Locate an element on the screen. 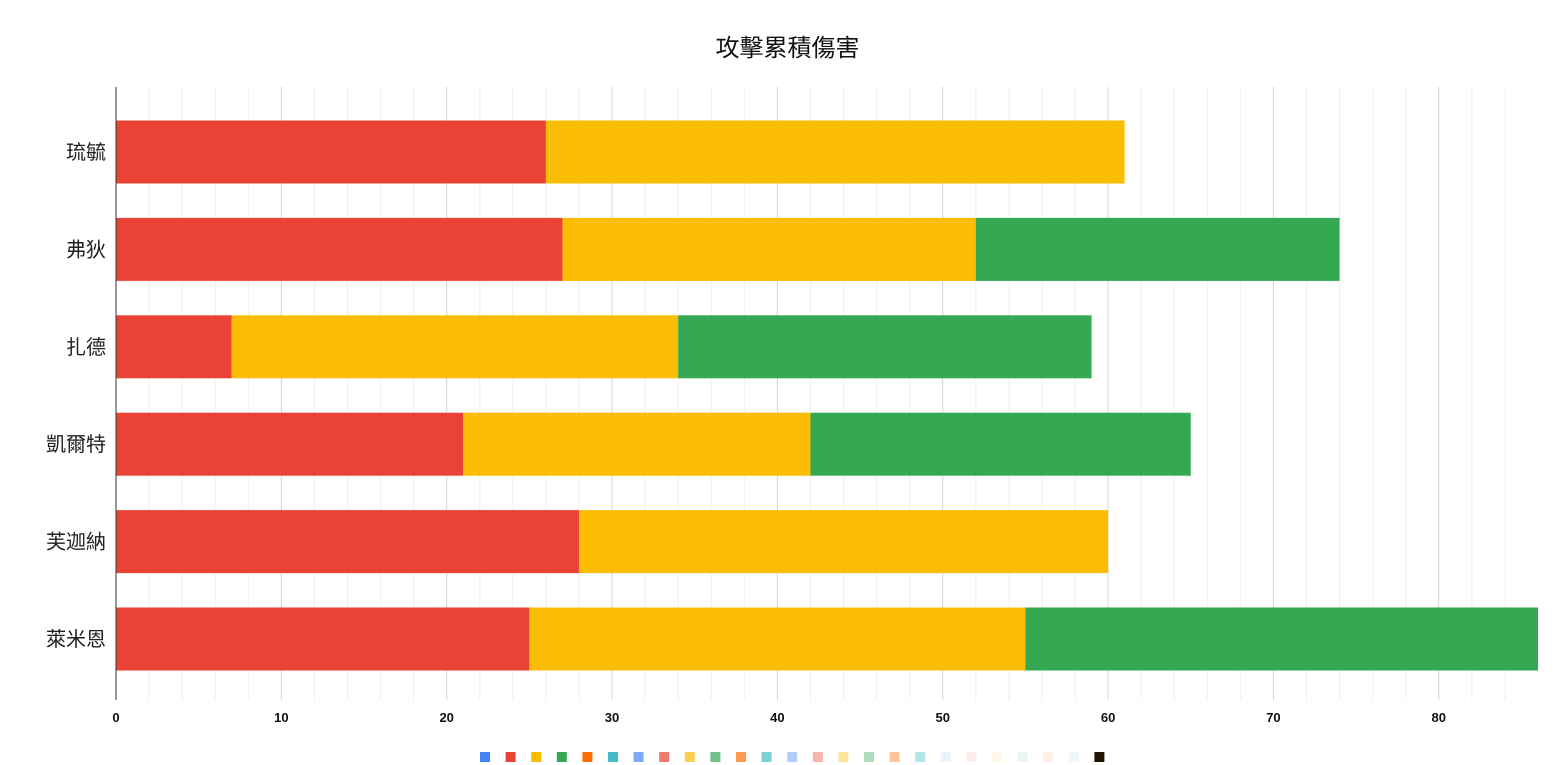 The image size is (1555, 765). x-tick-label: 70 is located at coordinates (1273, 717).